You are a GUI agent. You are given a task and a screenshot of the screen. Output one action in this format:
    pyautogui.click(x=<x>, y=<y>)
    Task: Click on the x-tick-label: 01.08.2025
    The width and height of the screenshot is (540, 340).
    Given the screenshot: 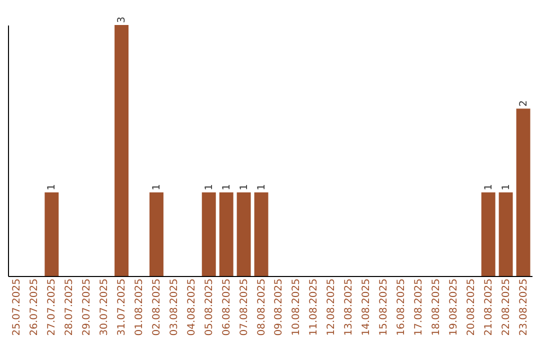 What is the action you would take?
    pyautogui.click(x=139, y=307)
    